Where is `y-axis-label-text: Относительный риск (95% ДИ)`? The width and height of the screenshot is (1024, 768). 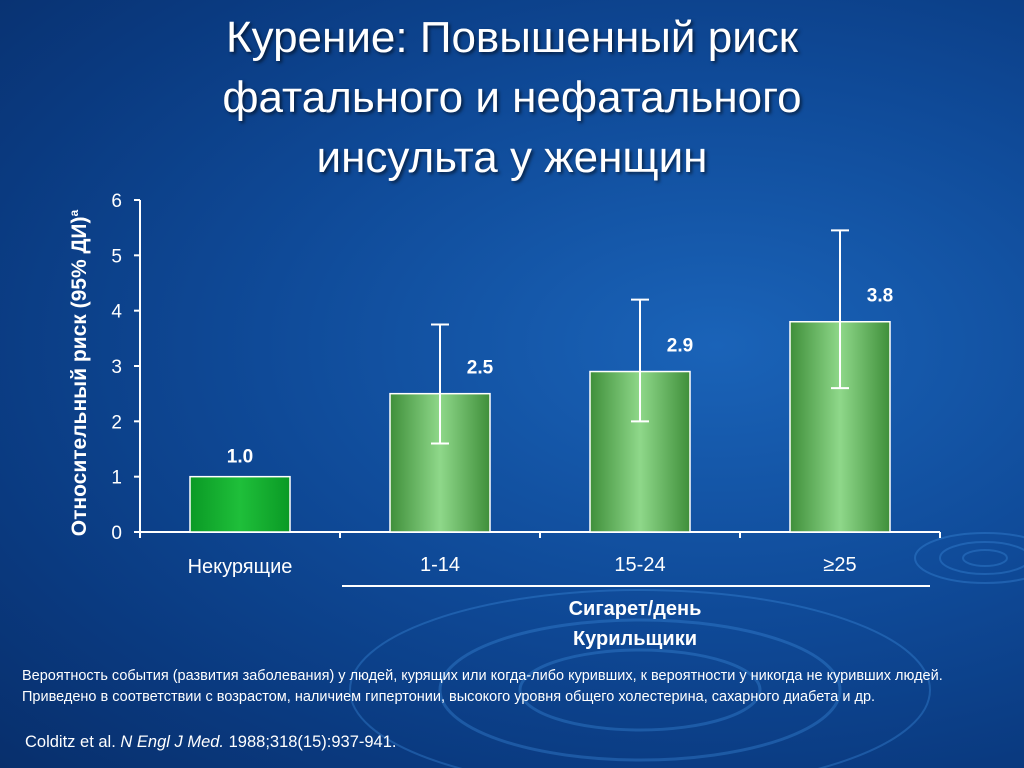 y-axis-label-text: Относительный риск (95% ДИ) is located at coordinates (79, 376).